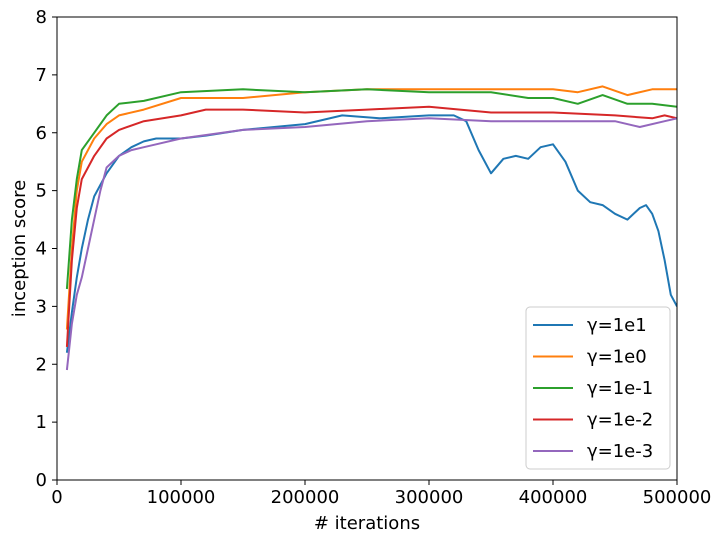  What do you see at coordinates (381, 494) in the screenshot?
I see `x-axis-ticks: 0 100000 200000 300000 400000 500000` at bounding box center [381, 494].